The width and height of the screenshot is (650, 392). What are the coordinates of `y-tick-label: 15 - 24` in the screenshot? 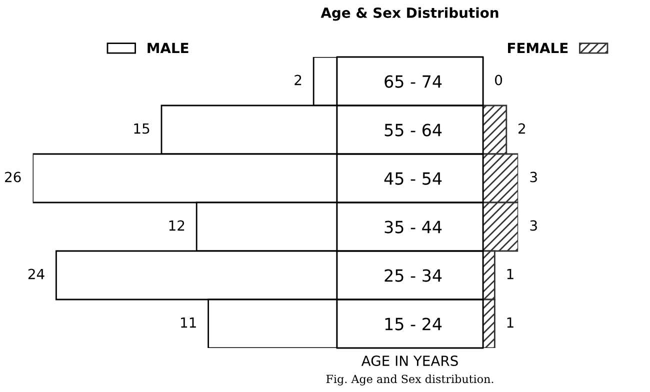 It's located at (413, 324).